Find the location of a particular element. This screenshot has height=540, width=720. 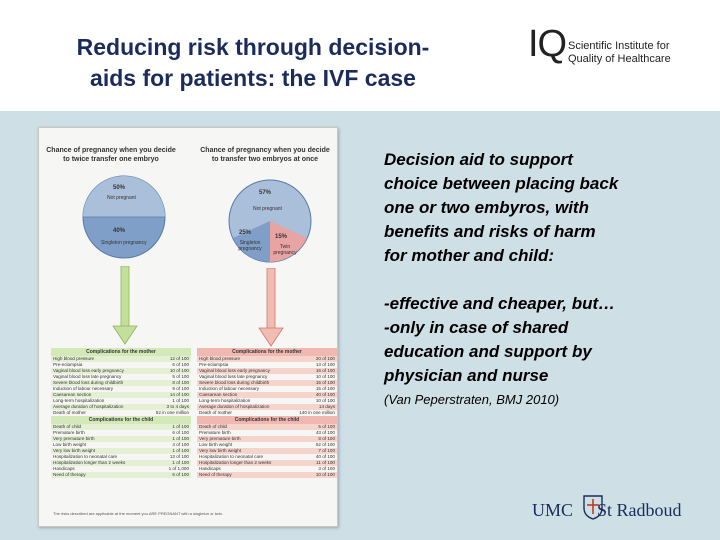

right-pie-top-pct: 57% is located at coordinates (265, 193).